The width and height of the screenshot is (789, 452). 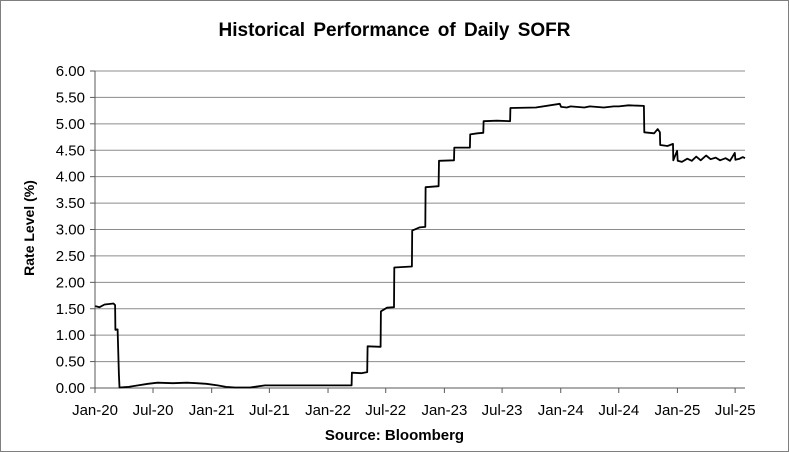 I want to click on y-tick-label: 5.50, so click(x=70, y=97).